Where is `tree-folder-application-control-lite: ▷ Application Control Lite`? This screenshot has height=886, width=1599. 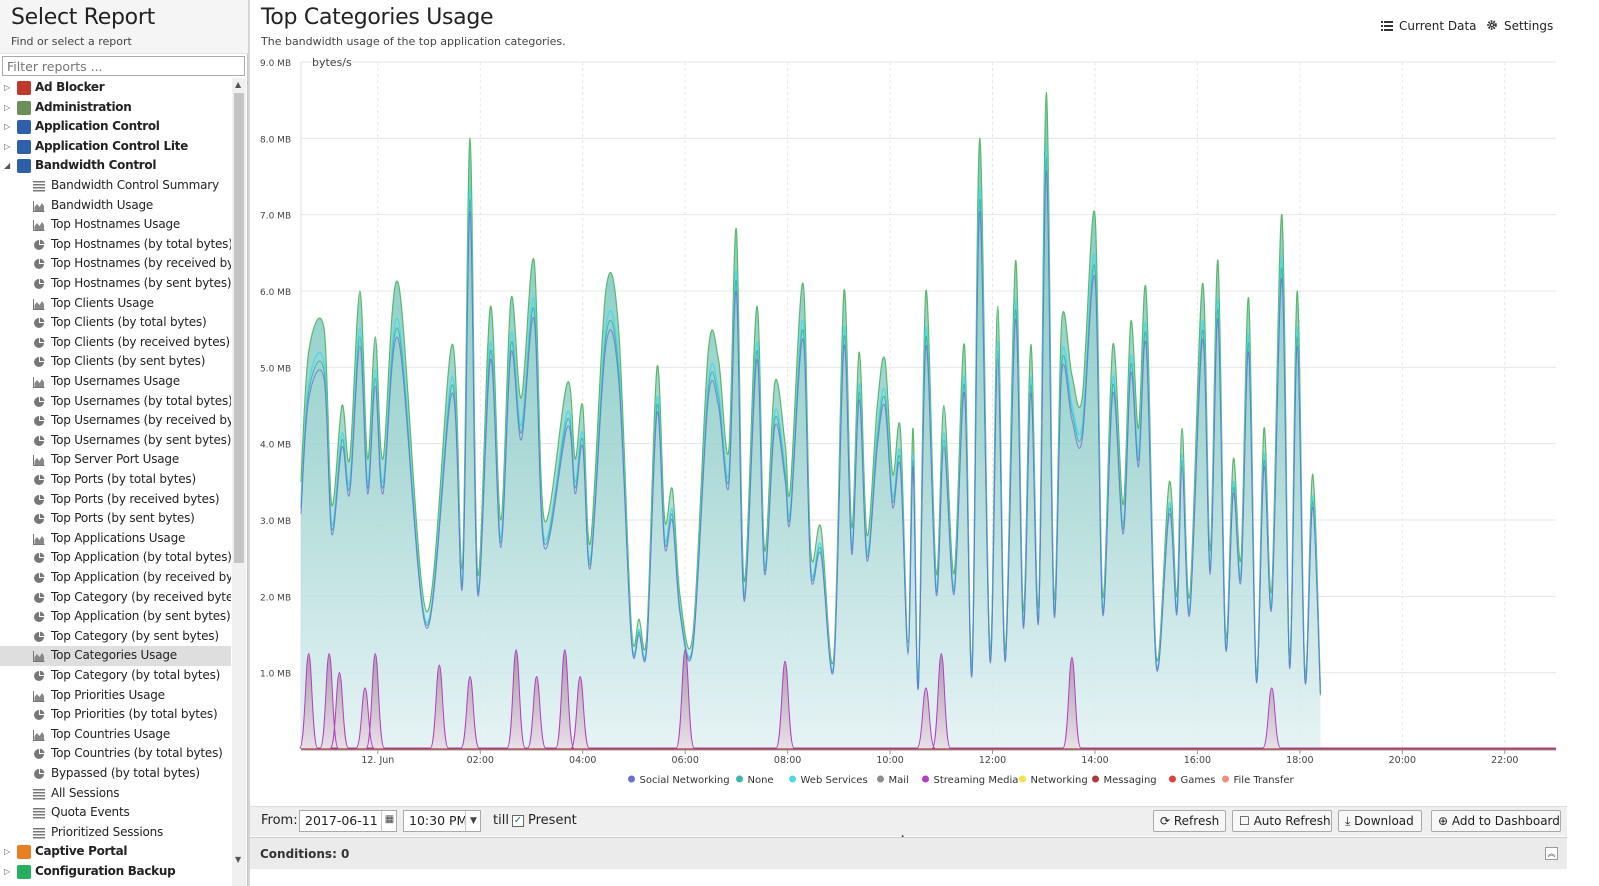
tree-folder-application-control-lite: ▷ Application Control Lite is located at coordinates (115, 147).